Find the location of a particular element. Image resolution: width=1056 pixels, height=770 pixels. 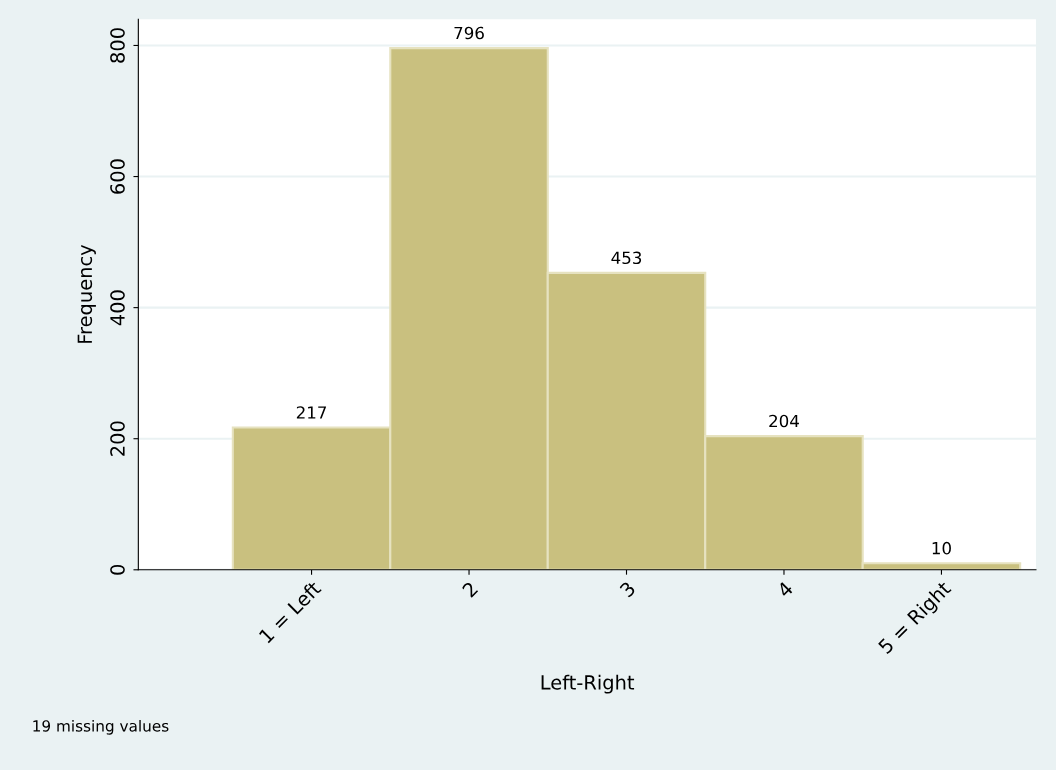

y-tick-label: 600 is located at coordinates (117, 176).